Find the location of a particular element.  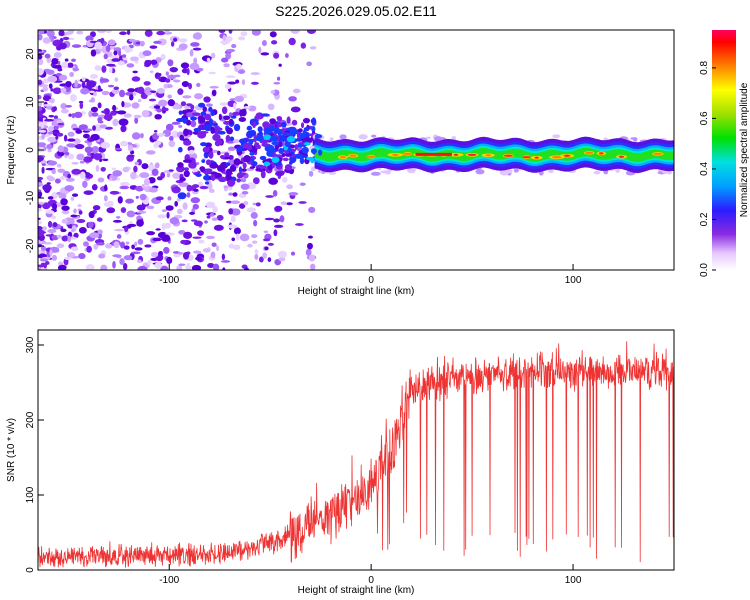

y-tick-label: 0 is located at coordinates (30, 570).